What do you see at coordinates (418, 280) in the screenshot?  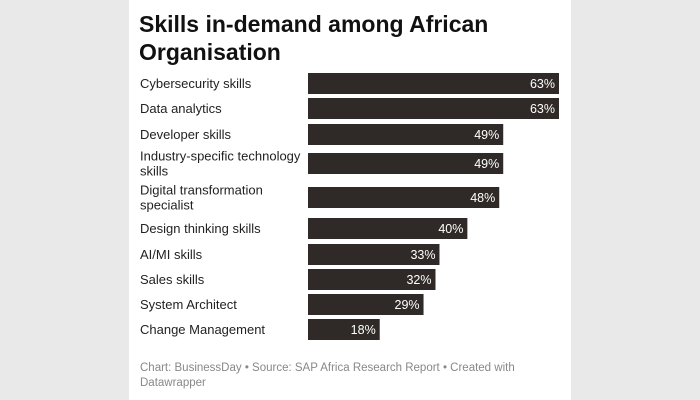 I see `bar-value-label: 32%` at bounding box center [418, 280].